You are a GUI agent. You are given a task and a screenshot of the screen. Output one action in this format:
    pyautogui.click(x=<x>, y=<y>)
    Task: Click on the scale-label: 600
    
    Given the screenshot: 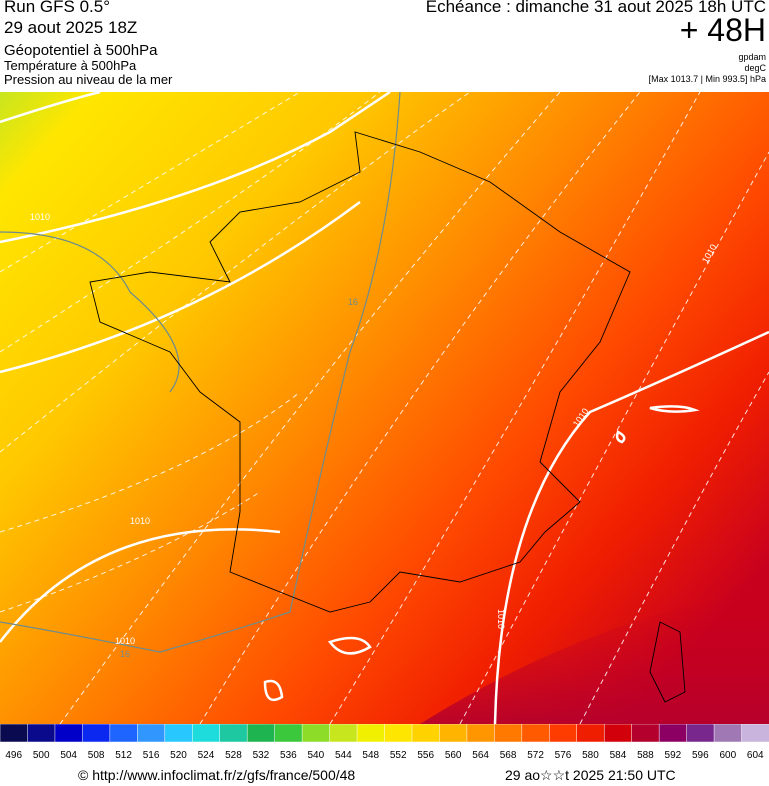 What is the action you would take?
    pyautogui.click(x=727, y=755)
    